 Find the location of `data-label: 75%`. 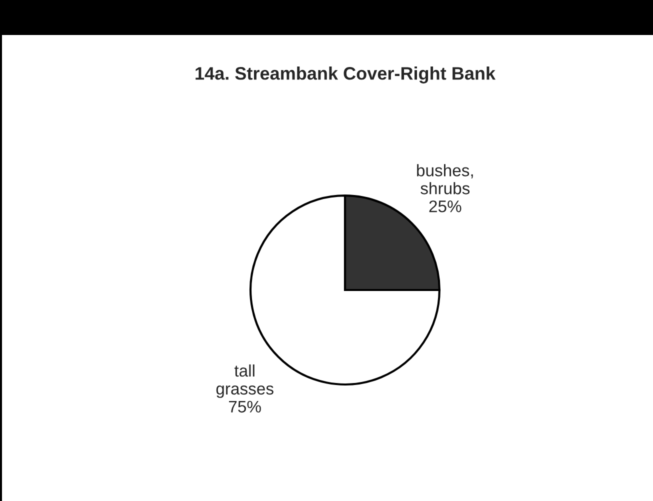

data-label: 75% is located at coordinates (245, 406).